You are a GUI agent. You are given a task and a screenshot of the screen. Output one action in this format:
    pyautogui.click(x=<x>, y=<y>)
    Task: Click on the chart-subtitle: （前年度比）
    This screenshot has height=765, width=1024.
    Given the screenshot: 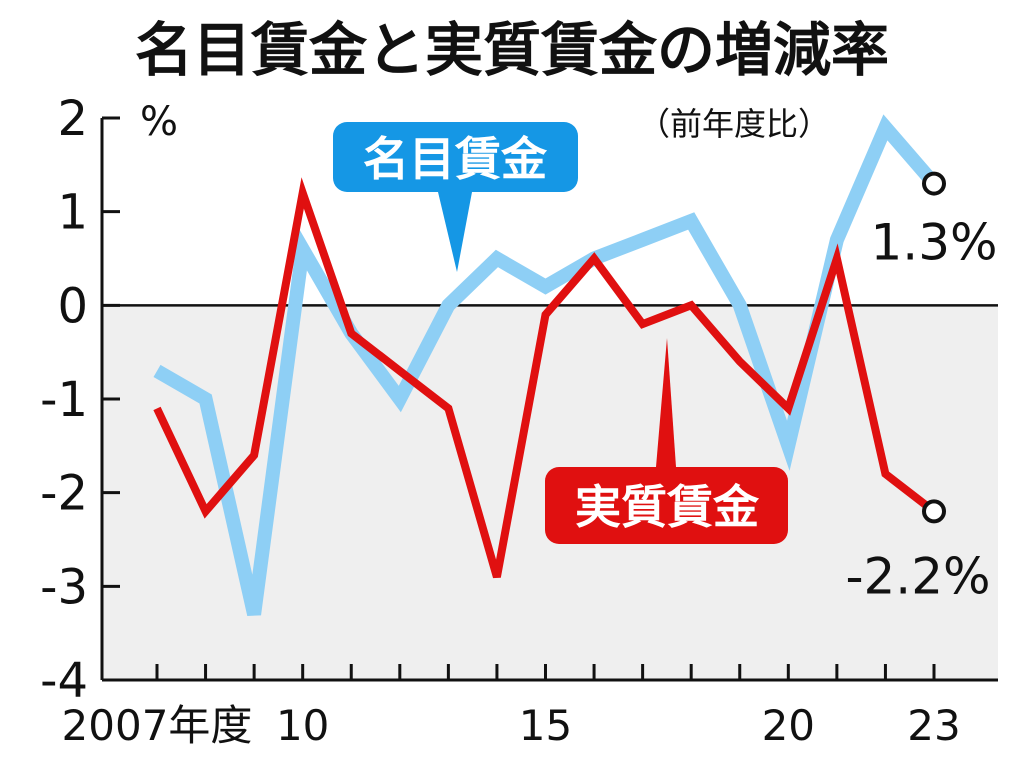 What is the action you would take?
    pyautogui.click(x=734, y=124)
    